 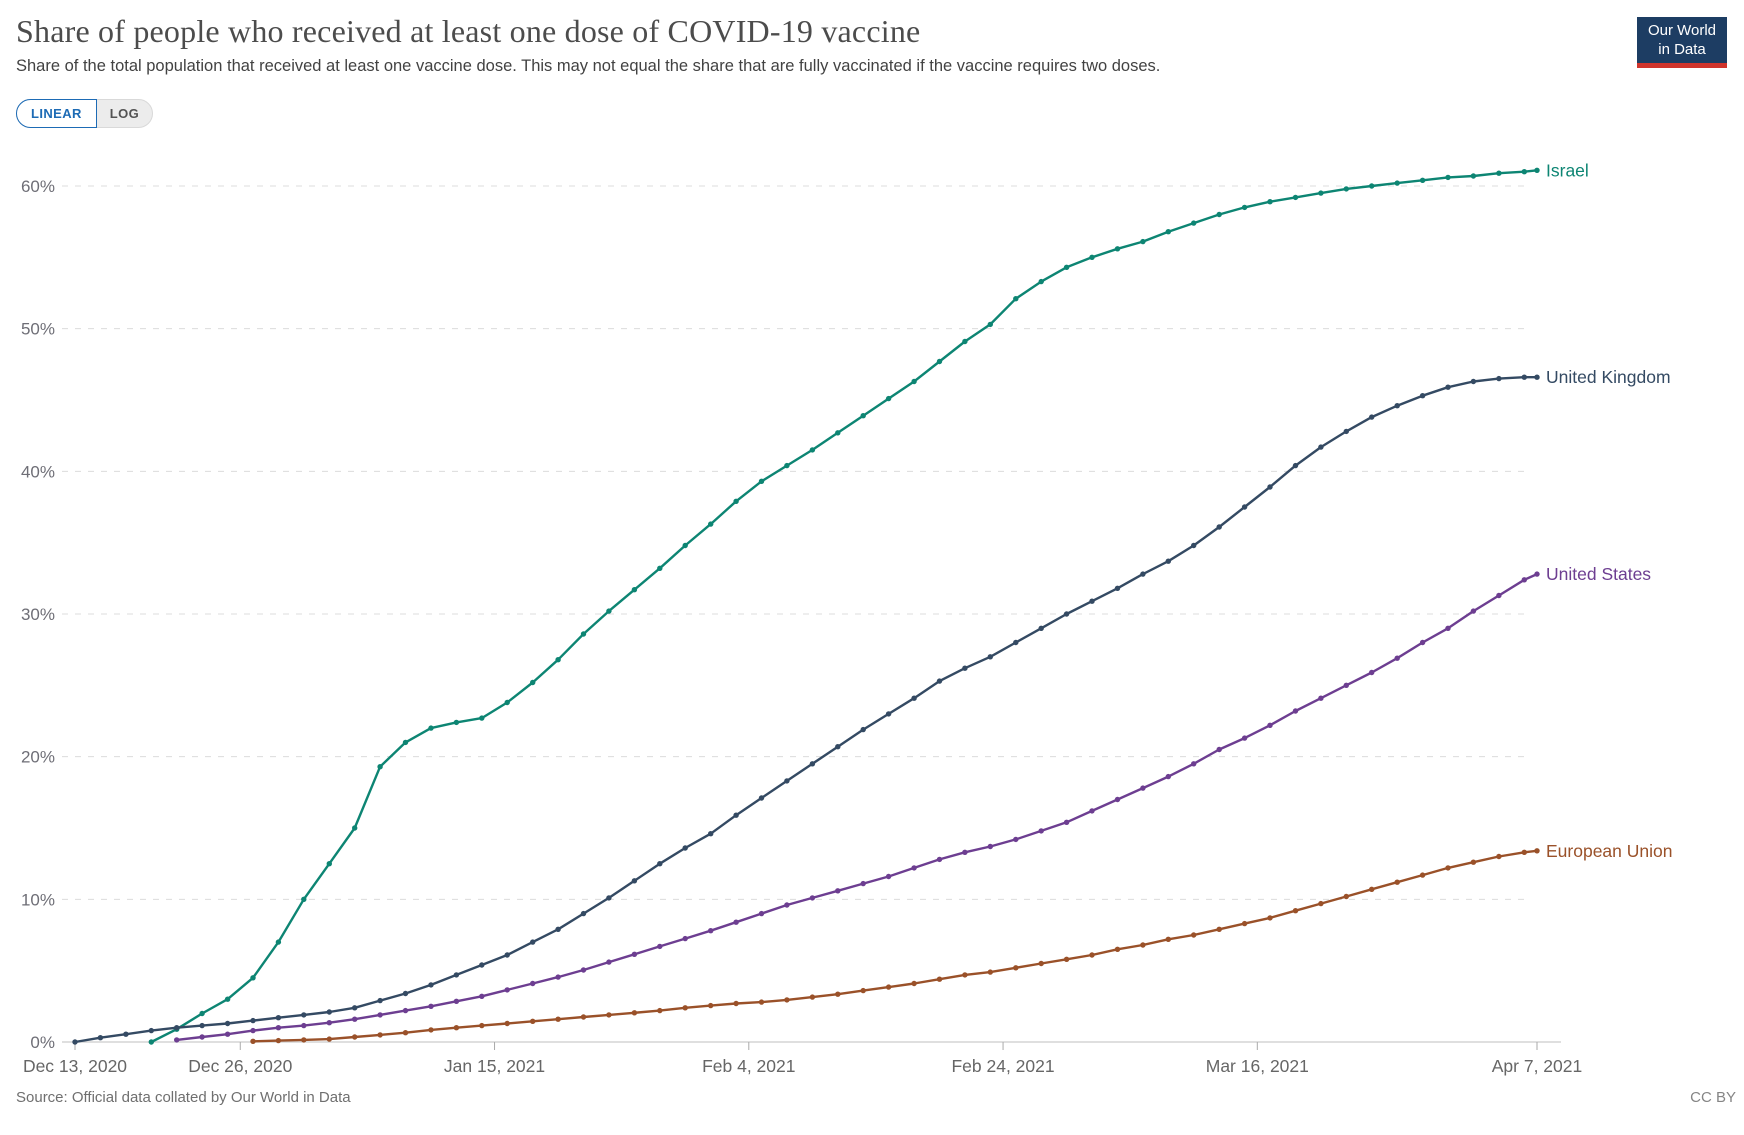 I want to click on owid-logo: Our World in Data, so click(x=1682, y=42).